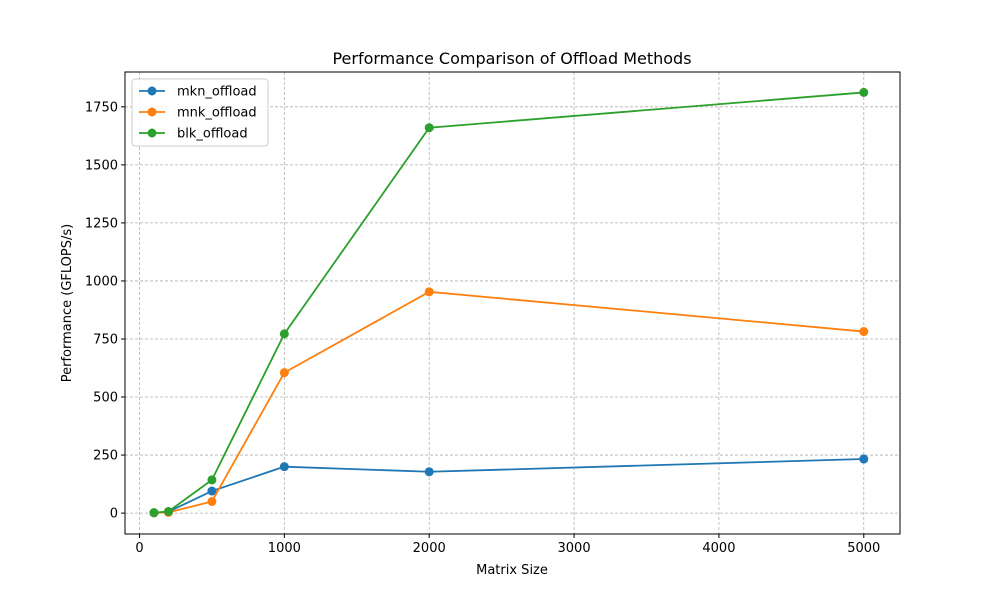  Describe the element at coordinates (512, 570) in the screenshot. I see `x-axis-title: Matrix Size` at that location.